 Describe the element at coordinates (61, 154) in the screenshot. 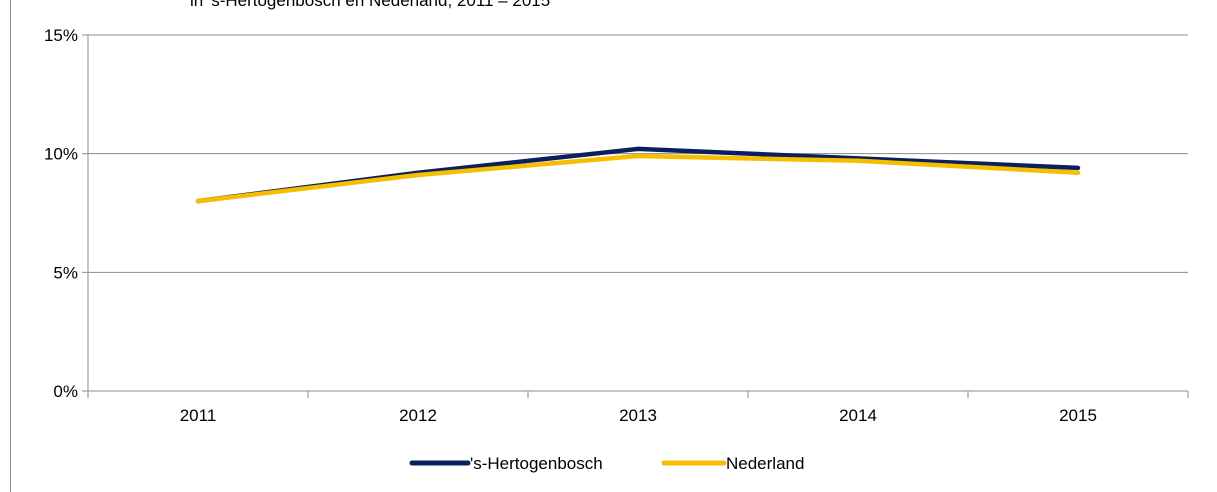

I see `y-tick-label: 10%` at that location.